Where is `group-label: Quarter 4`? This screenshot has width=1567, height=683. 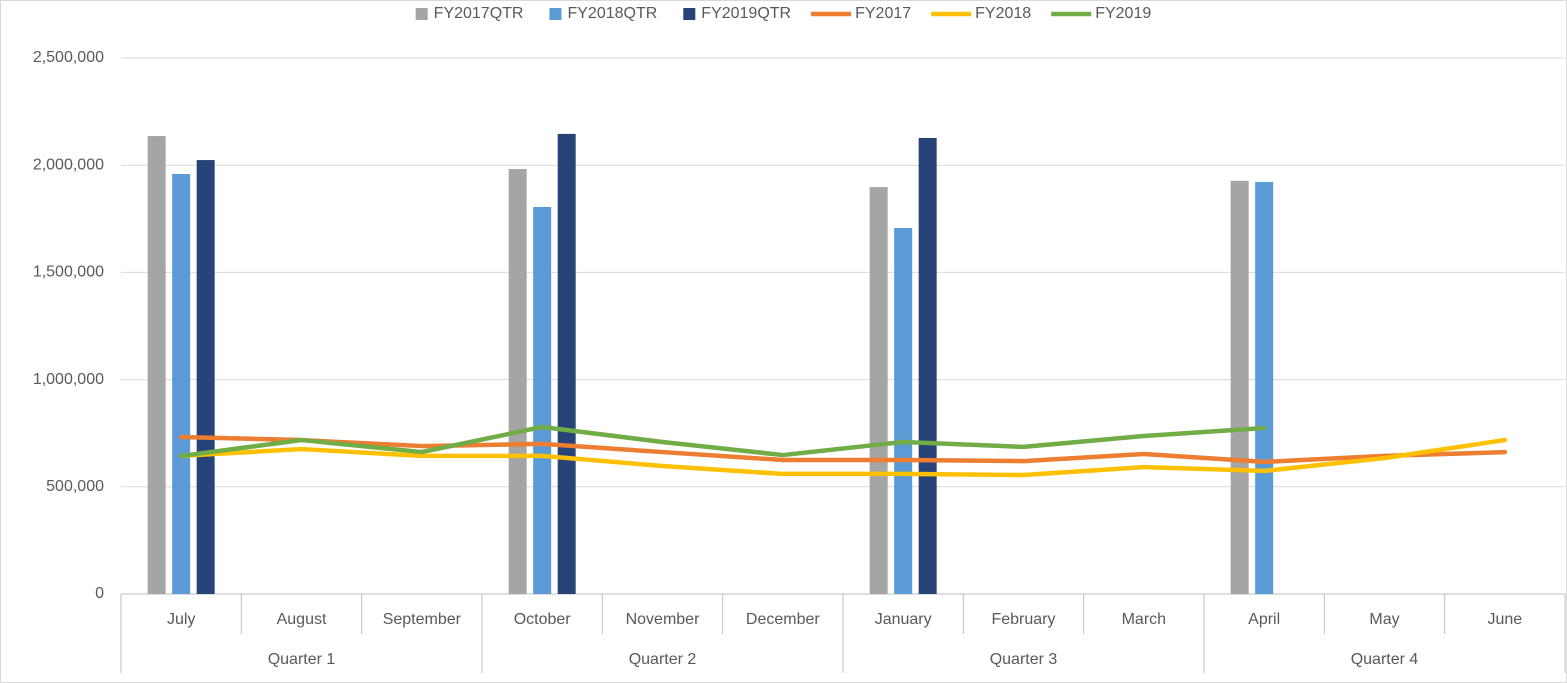
group-label: Quarter 4 is located at coordinates (1385, 659).